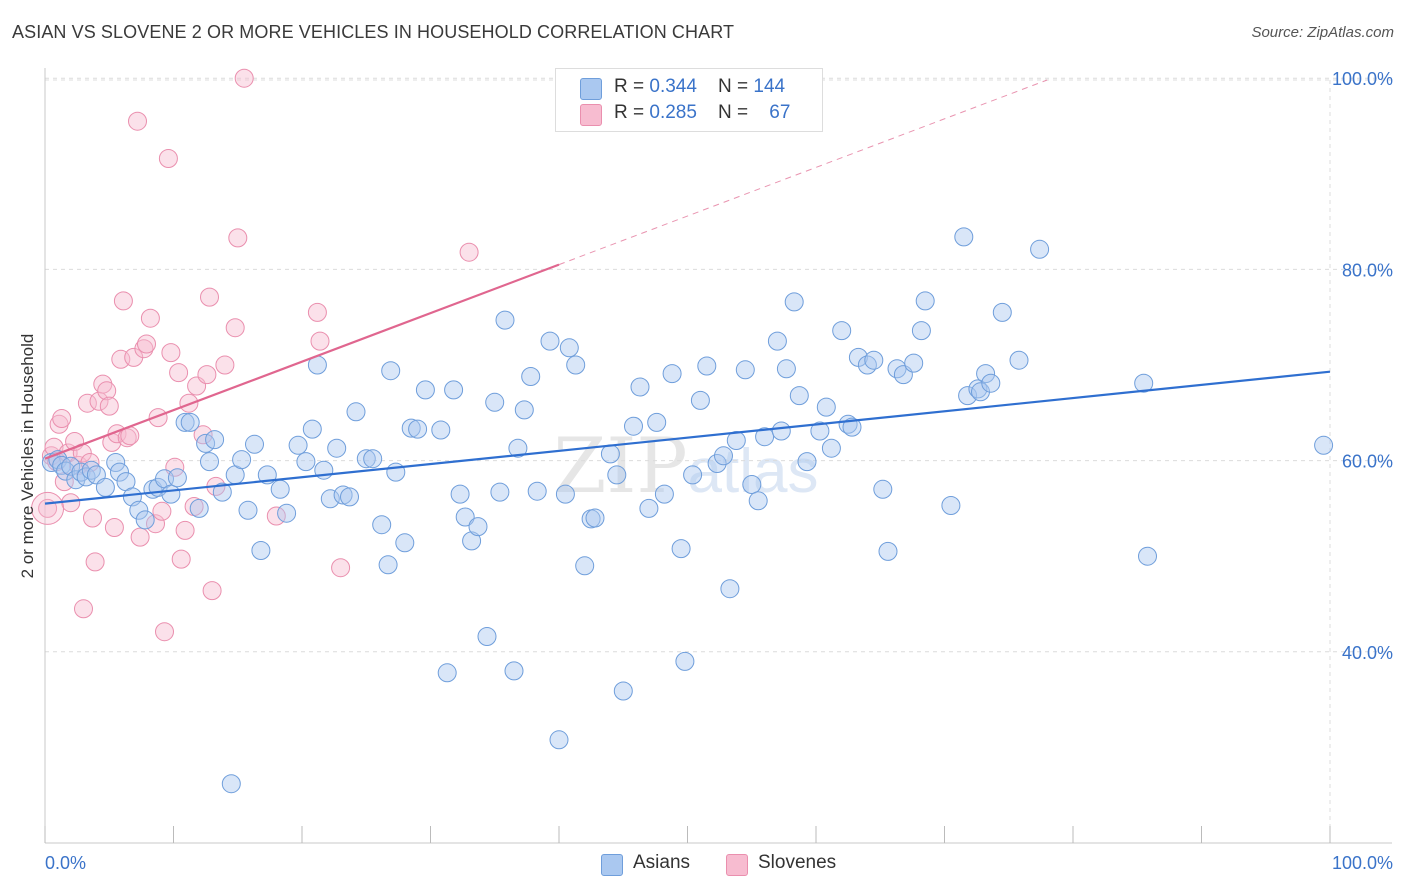 The width and height of the screenshot is (1406, 892). What do you see at coordinates (689, 100) in the screenshot?
I see `correlation-legend: R = 0.344 N = 144 R = 0.285 N = 67` at bounding box center [689, 100].